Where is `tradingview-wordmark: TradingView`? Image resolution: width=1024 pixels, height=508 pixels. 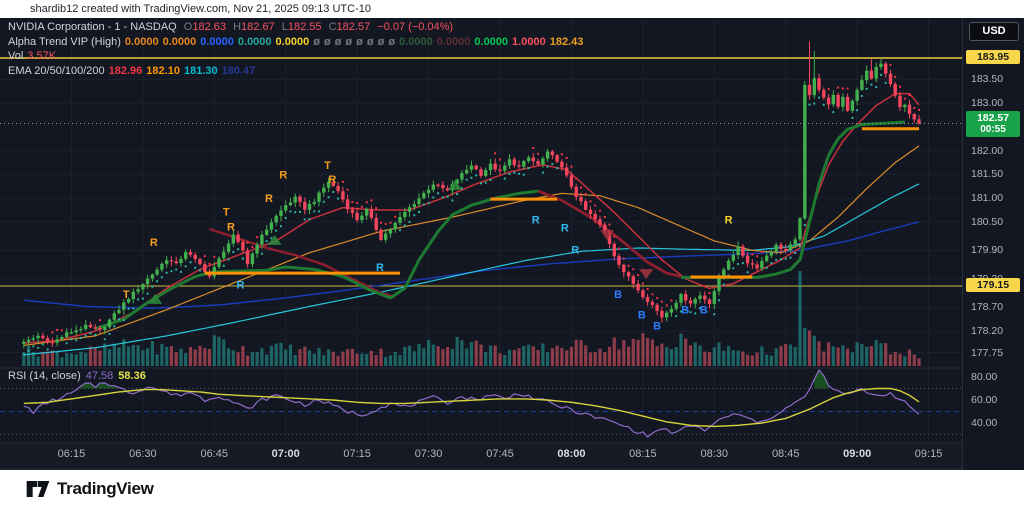
tradingview-wordmark: TradingView is located at coordinates (105, 488).